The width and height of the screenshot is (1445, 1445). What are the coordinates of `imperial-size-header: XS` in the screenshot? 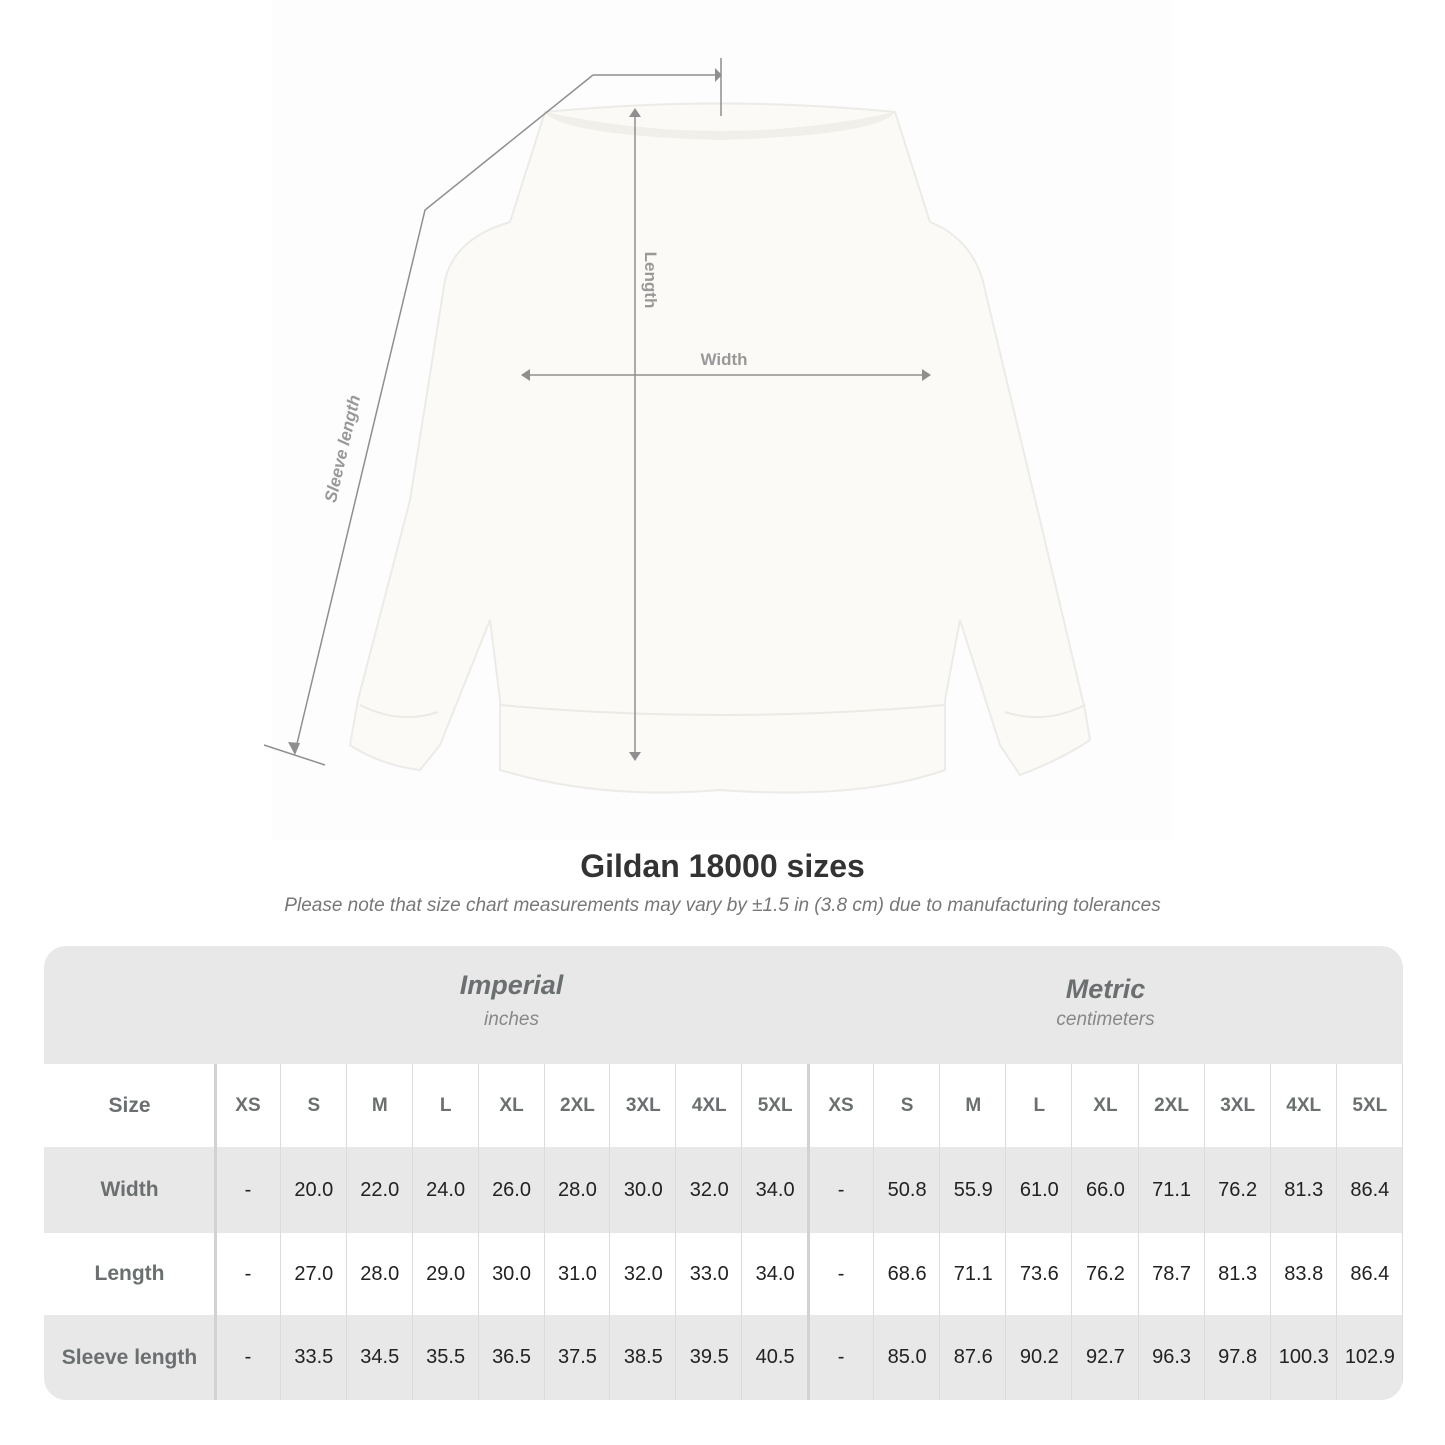 It's located at (248, 1105).